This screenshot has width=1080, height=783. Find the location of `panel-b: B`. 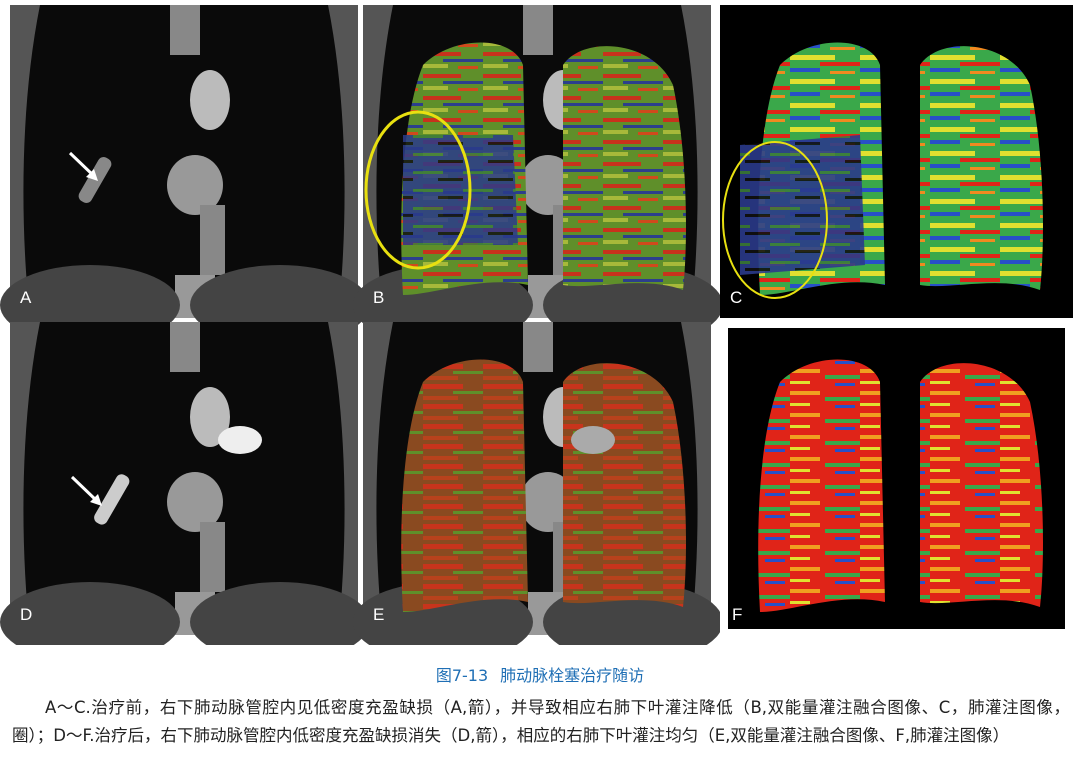

panel-b: B is located at coordinates (538, 175).